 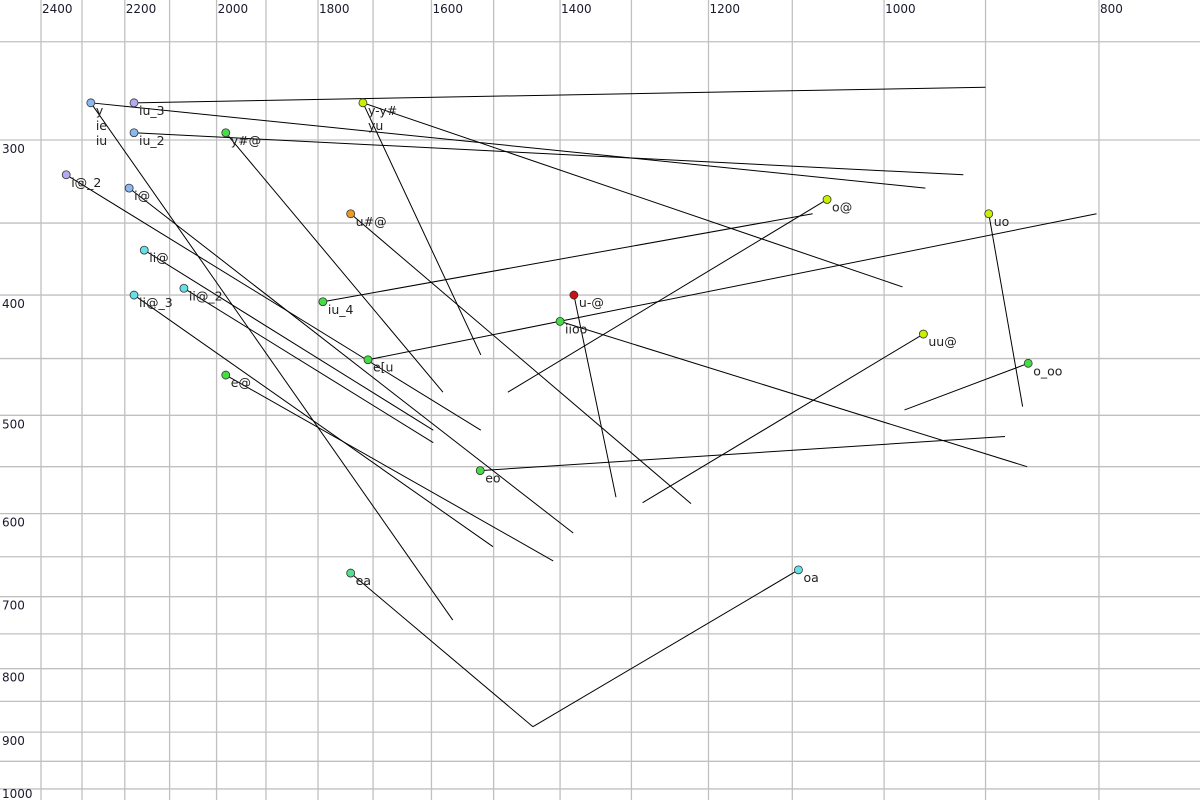 I want to click on x-tick-label: 2400, so click(x=57, y=9).